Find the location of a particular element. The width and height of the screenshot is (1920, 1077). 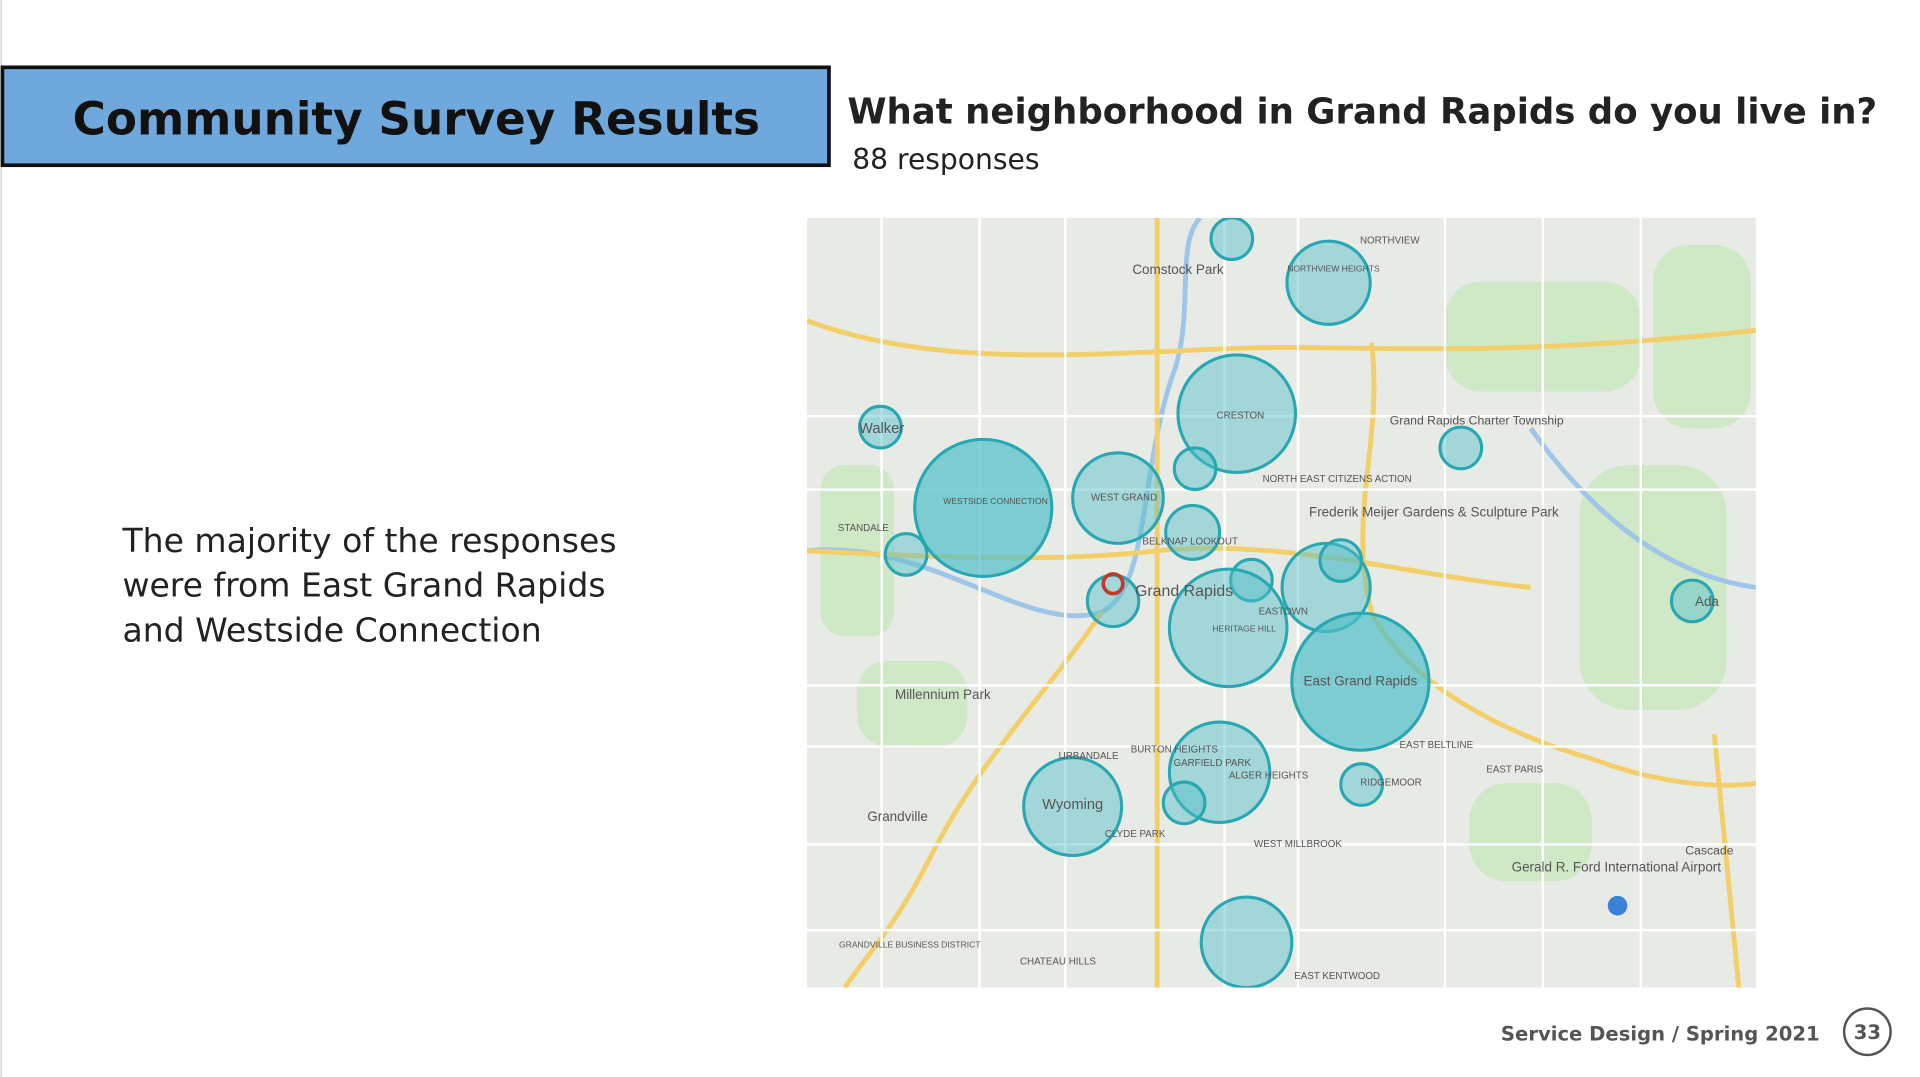

map-label: Comstock Park is located at coordinates (1177, 269).